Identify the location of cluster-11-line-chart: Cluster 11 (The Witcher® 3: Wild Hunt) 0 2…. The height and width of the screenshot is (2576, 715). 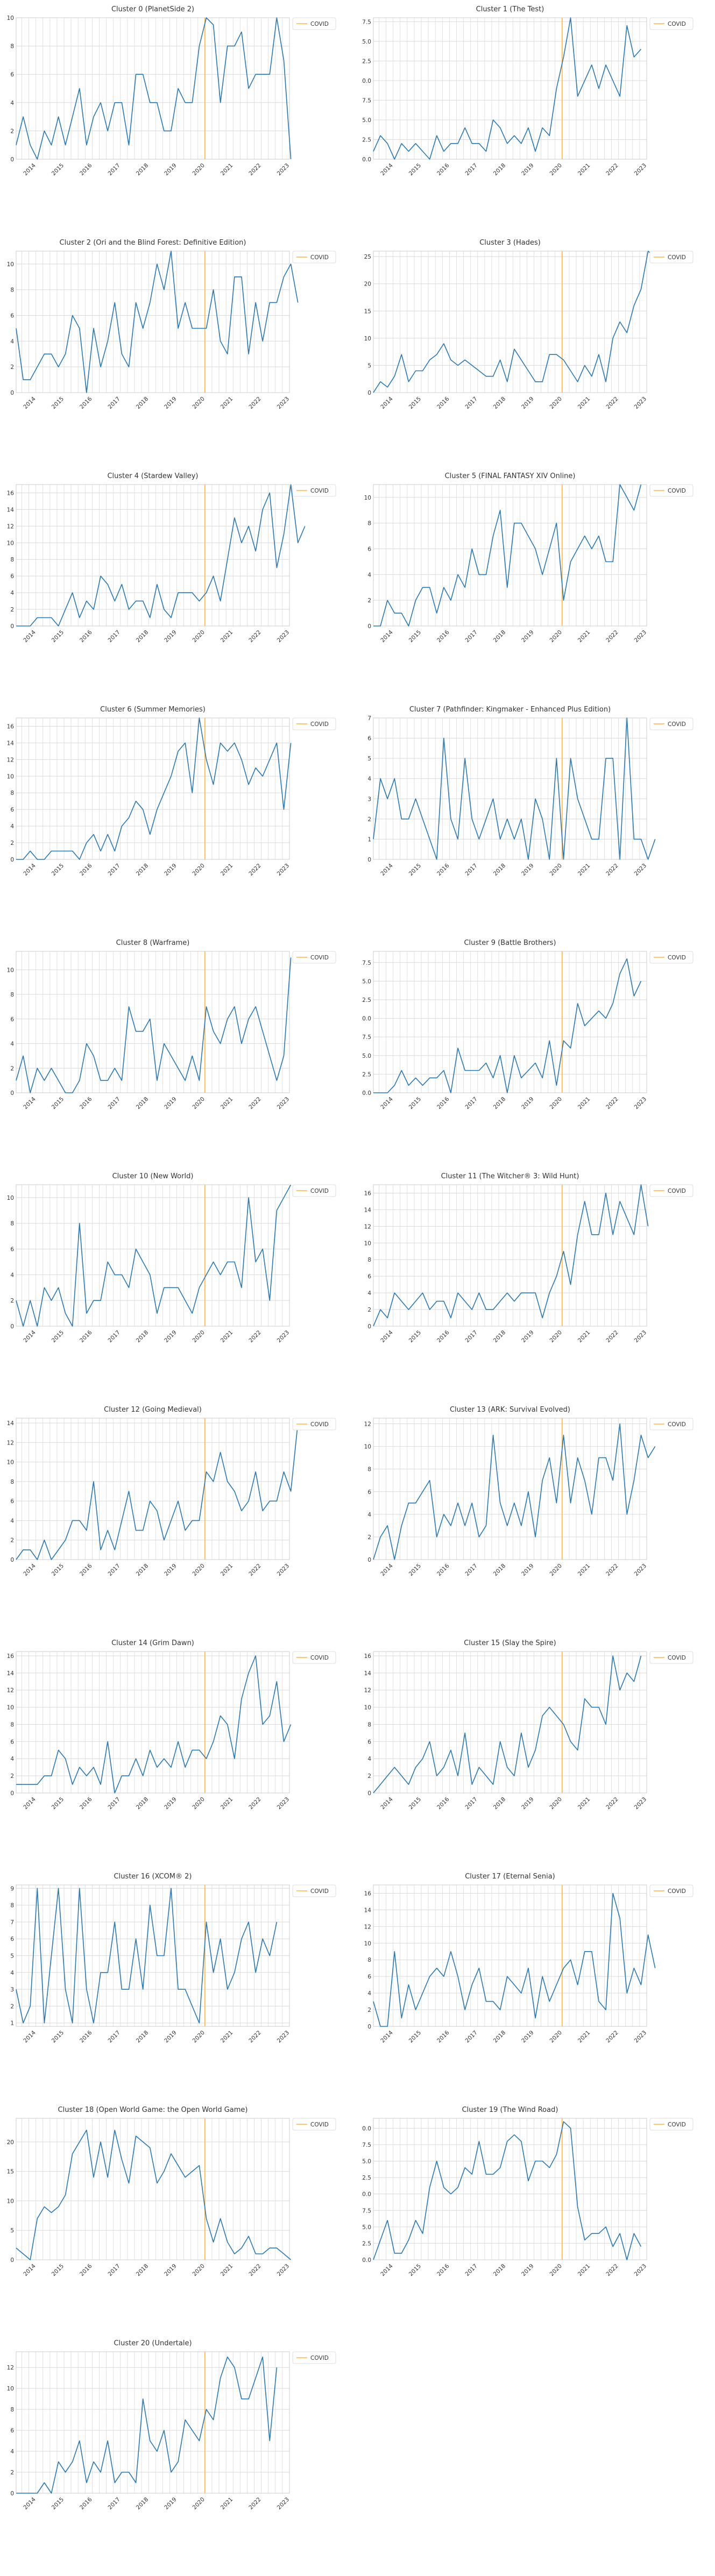
(528, 1258).